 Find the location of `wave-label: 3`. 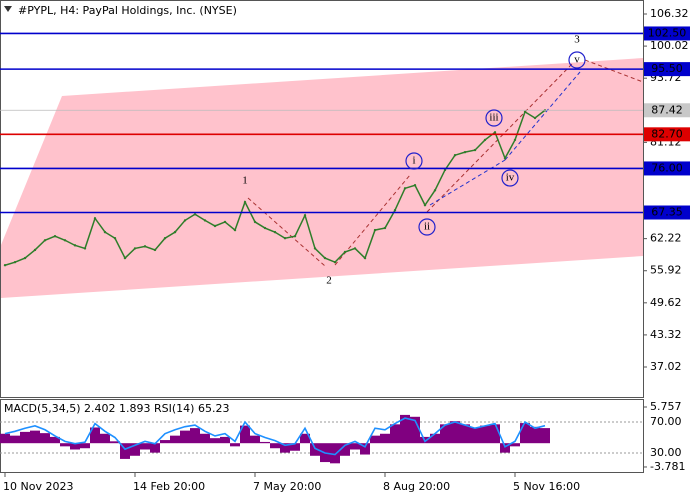

wave-label: 3 is located at coordinates (577, 40).